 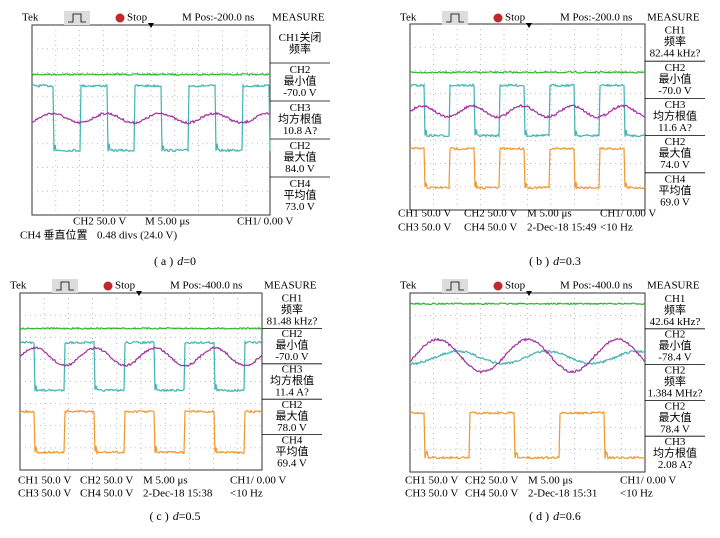 What do you see at coordinates (300, 131) in the screenshot?
I see `measure-text: 10.8 A?` at bounding box center [300, 131].